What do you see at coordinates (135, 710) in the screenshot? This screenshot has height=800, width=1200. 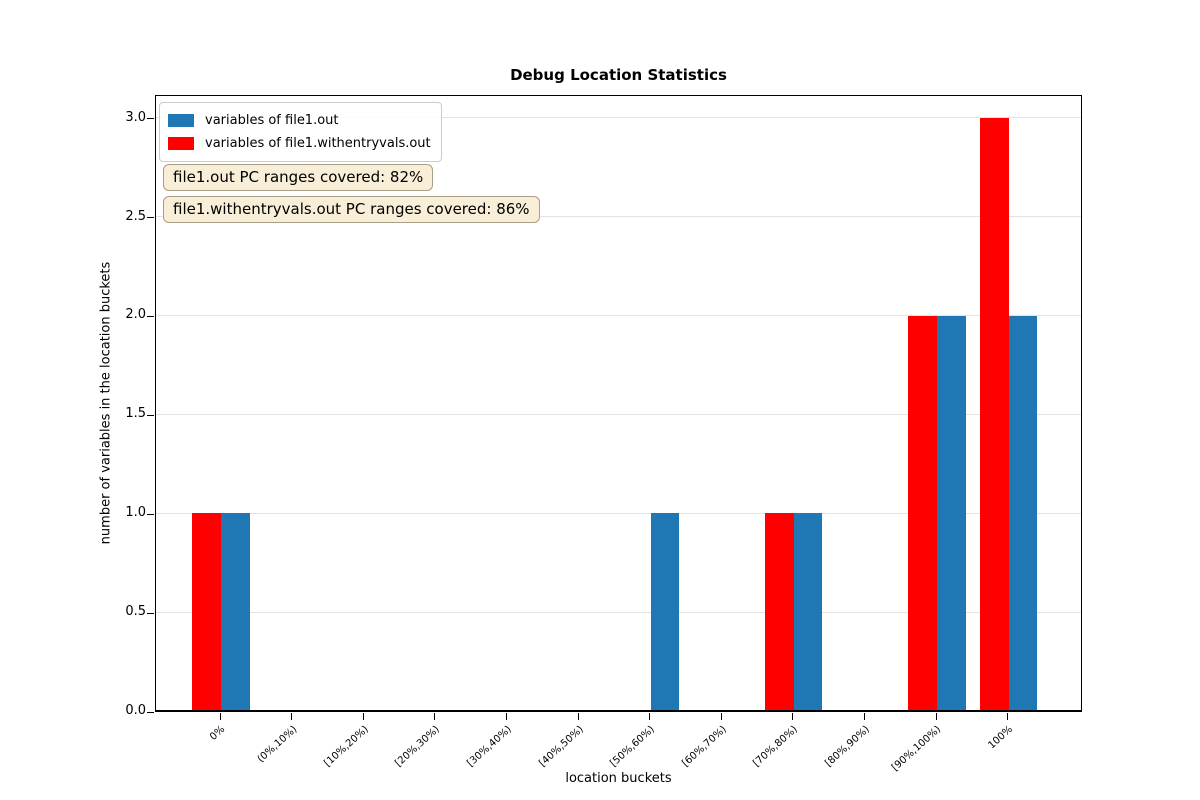 I see `y-tick-label: 0.0` at bounding box center [135, 710].